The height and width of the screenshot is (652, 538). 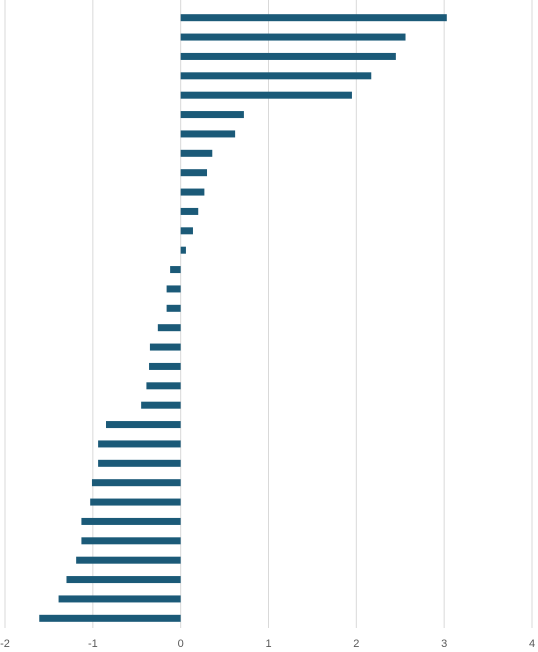 What do you see at coordinates (532, 644) in the screenshot?
I see `x-tick-label: 4` at bounding box center [532, 644].